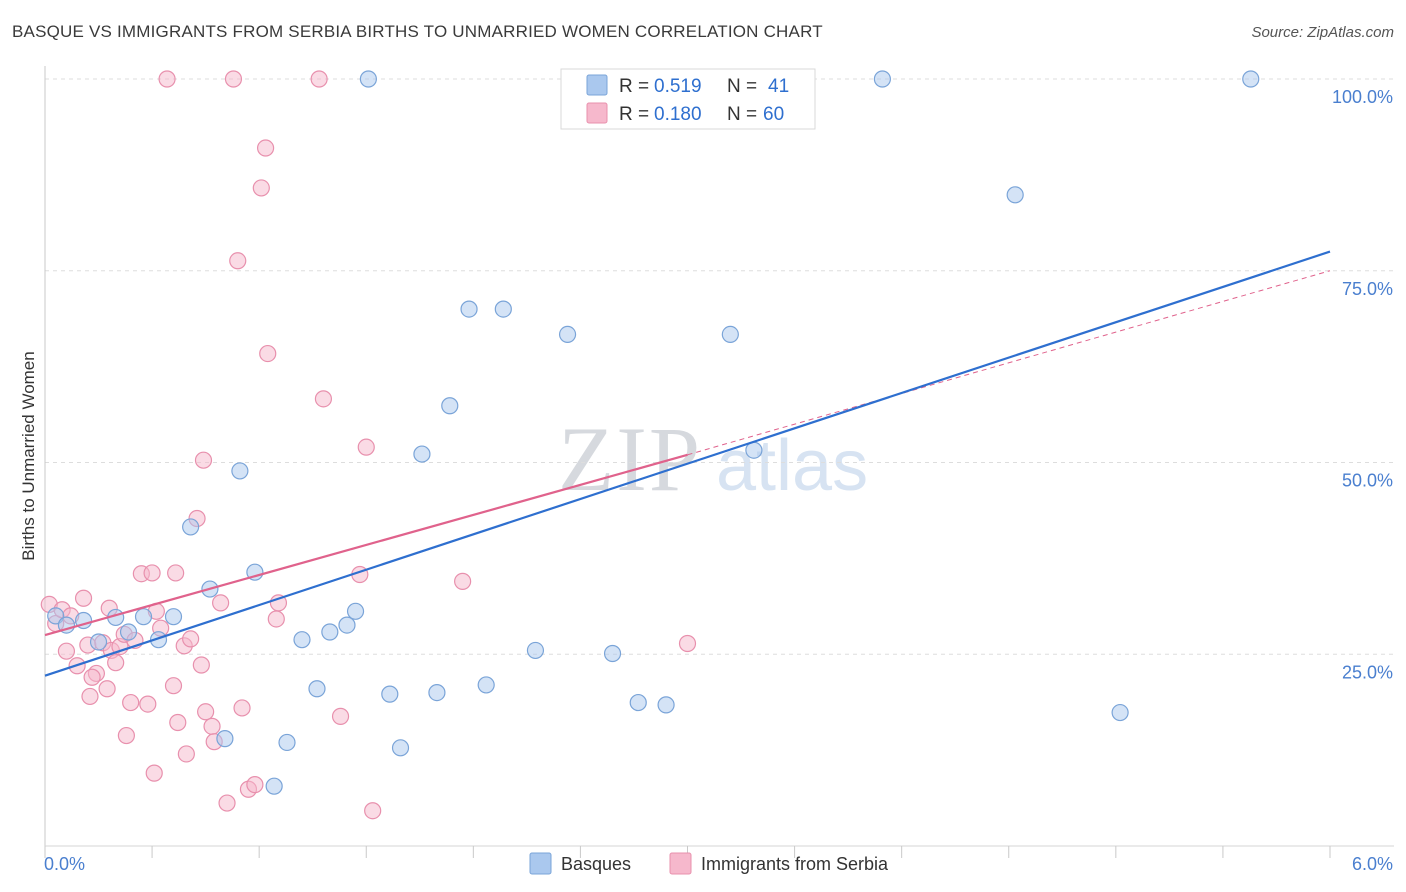  Describe the element at coordinates (64, 864) in the screenshot. I see `x-tick-label-min: 0.0%` at that location.